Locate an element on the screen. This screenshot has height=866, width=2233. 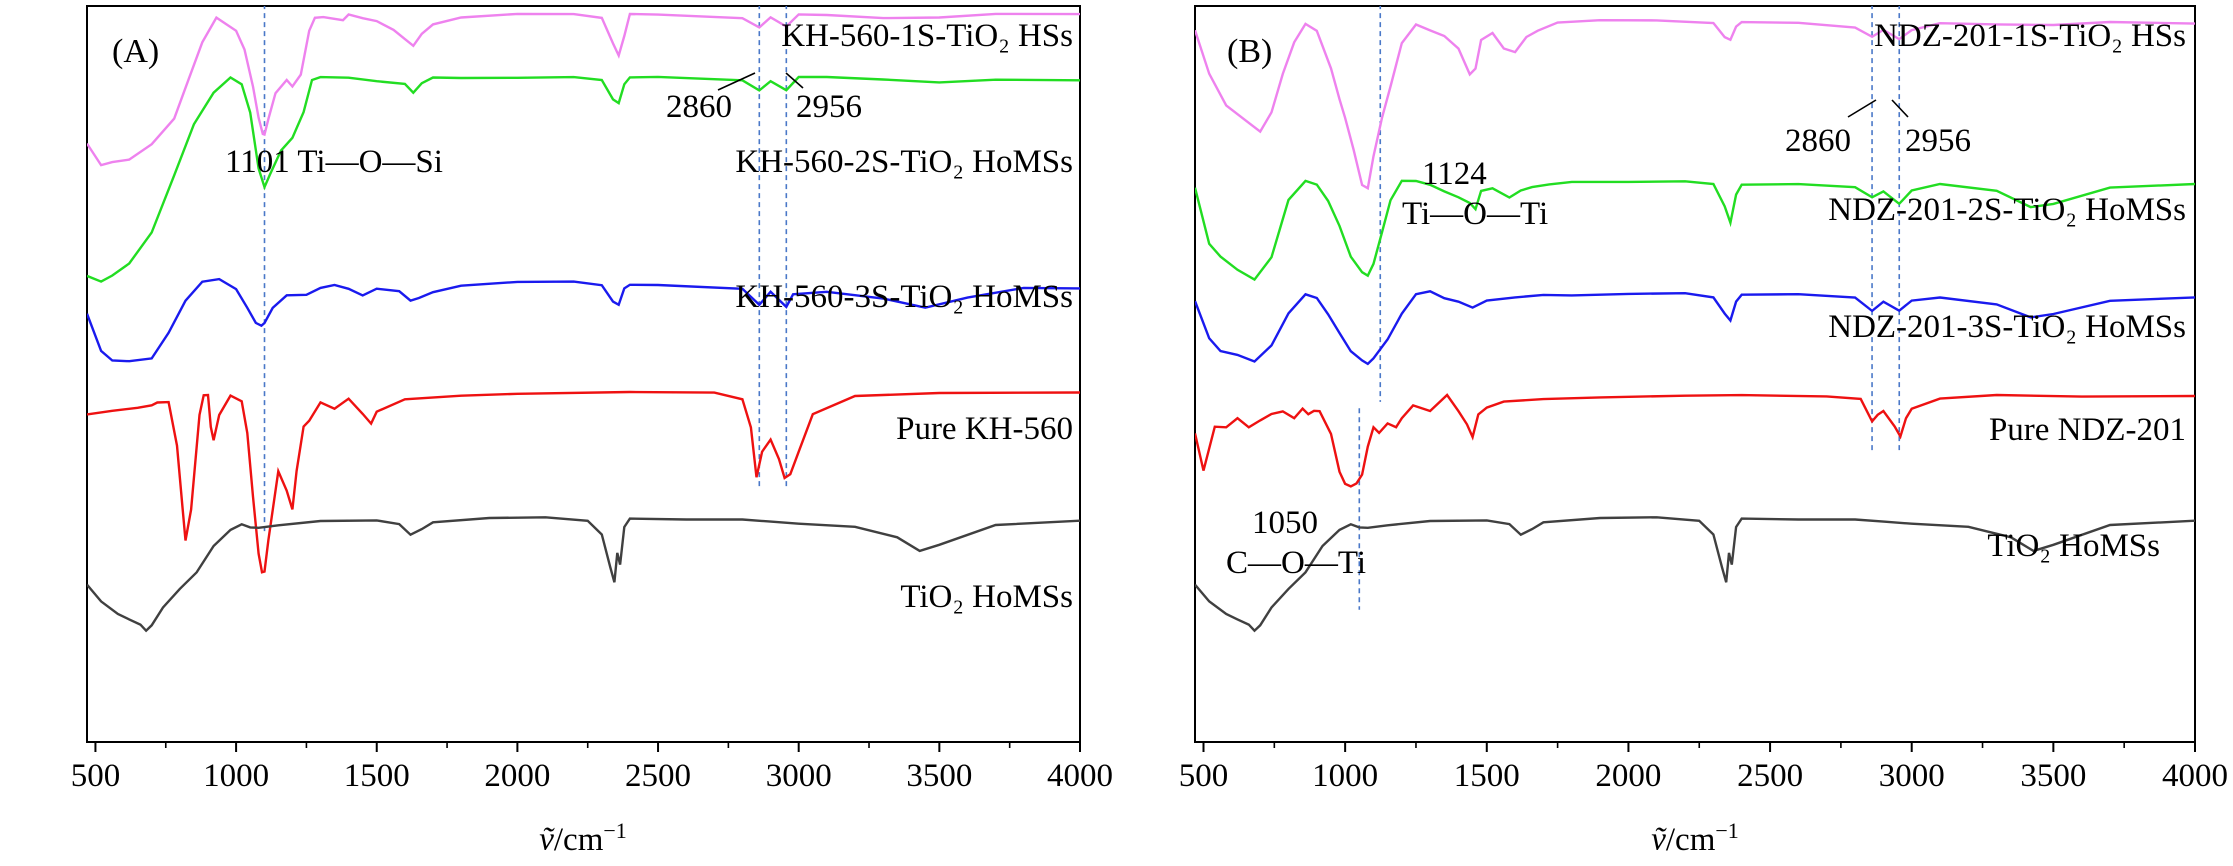
panel-a-annotation-1101: 1101 Ti—O—Si is located at coordinates (334, 162).